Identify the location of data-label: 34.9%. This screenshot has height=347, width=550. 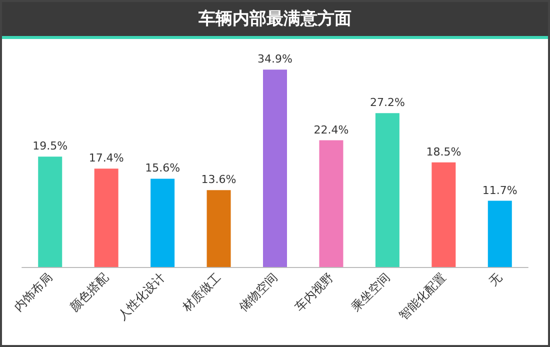
(275, 59).